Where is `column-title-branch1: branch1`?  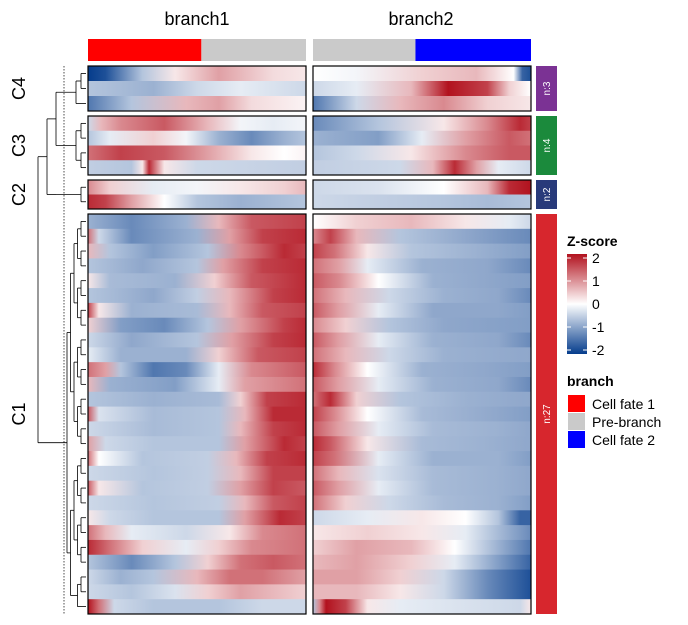 column-title-branch1: branch1 is located at coordinates (196, 19).